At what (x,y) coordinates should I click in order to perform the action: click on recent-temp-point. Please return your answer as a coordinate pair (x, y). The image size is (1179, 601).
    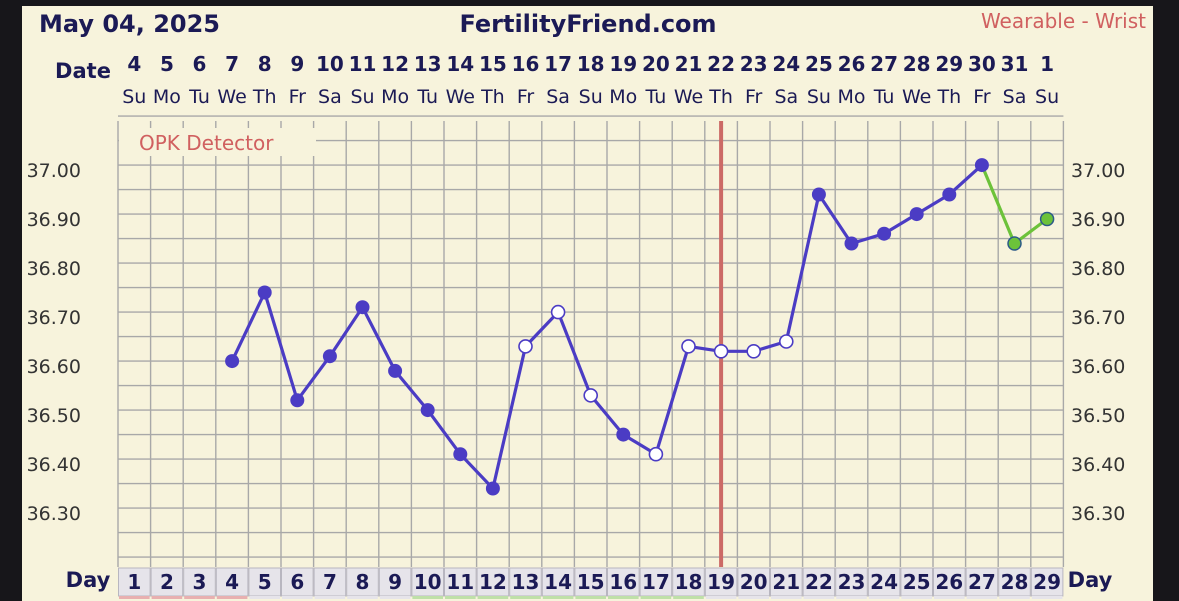
    Looking at the image, I should click on (1014, 243).